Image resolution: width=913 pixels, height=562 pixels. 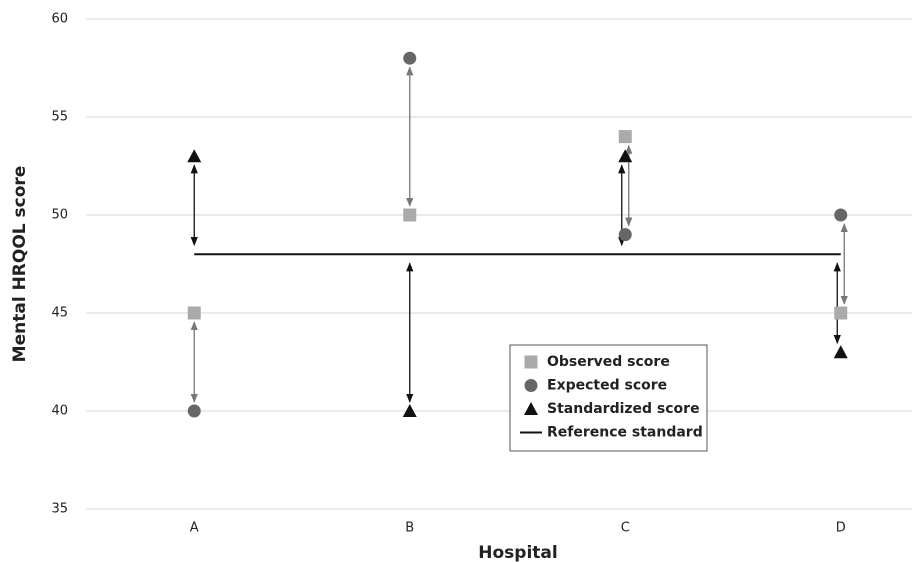 What do you see at coordinates (608, 362) in the screenshot?
I see `legend-label: Observed score` at bounding box center [608, 362].